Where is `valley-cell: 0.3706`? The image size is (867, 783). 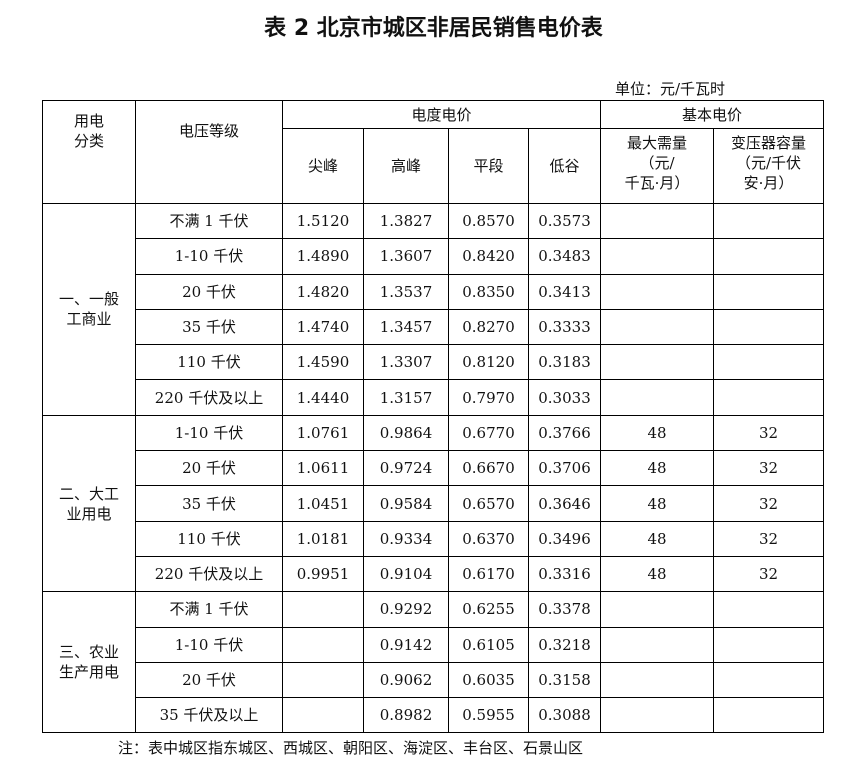
valley-cell: 0.3706 is located at coordinates (564, 468).